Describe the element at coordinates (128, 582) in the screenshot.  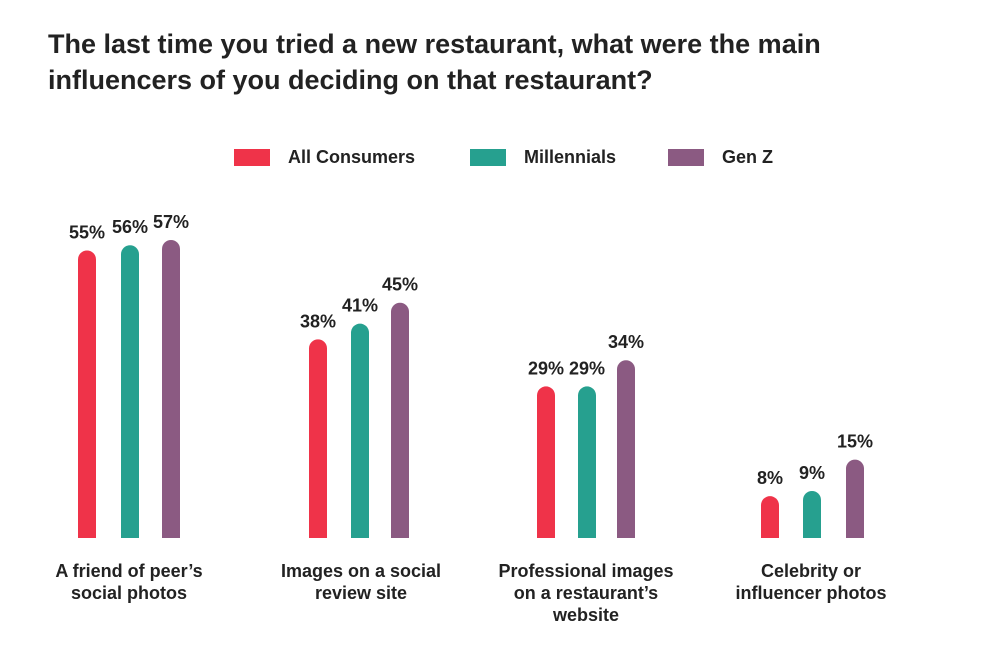
I see `category-label-0: A friend of peer’s social photos` at that location.